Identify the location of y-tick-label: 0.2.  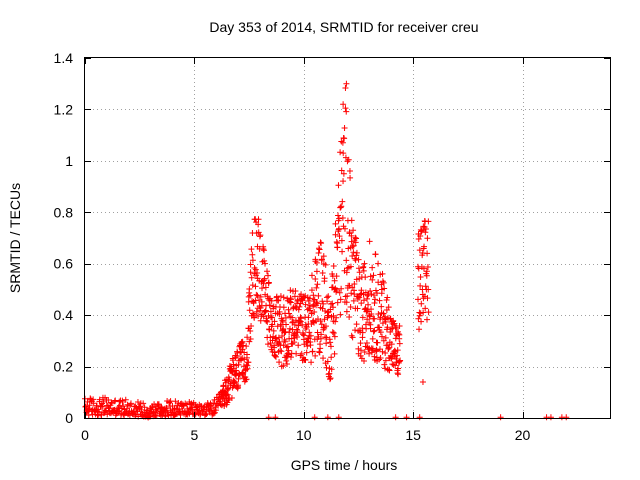
(64, 367).